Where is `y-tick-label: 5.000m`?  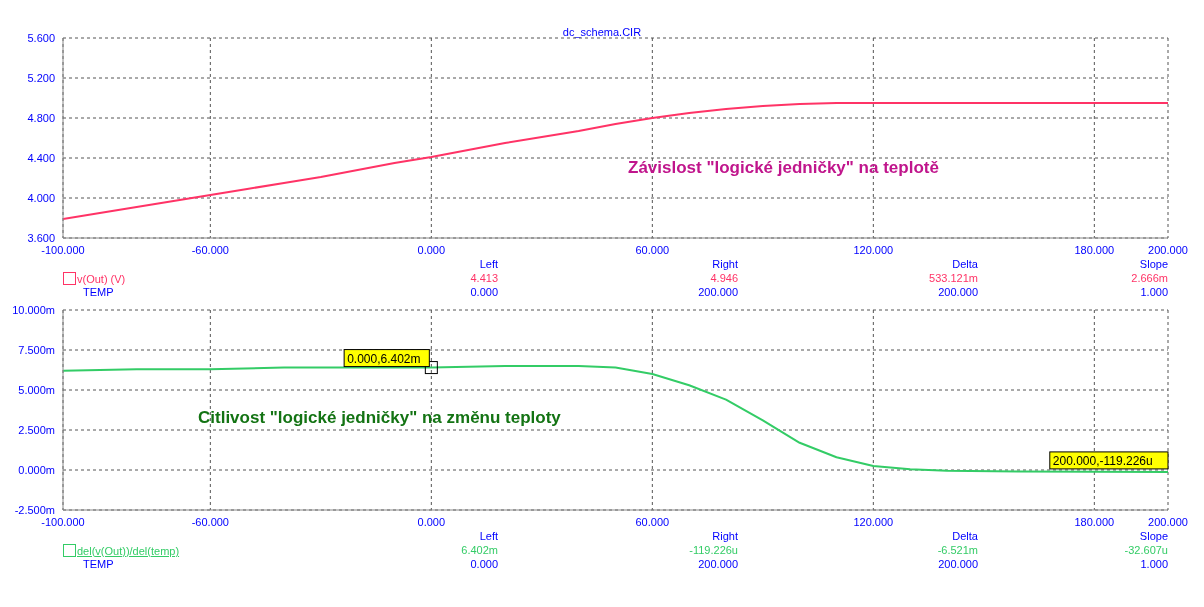 y-tick-label: 5.000m is located at coordinates (36, 389).